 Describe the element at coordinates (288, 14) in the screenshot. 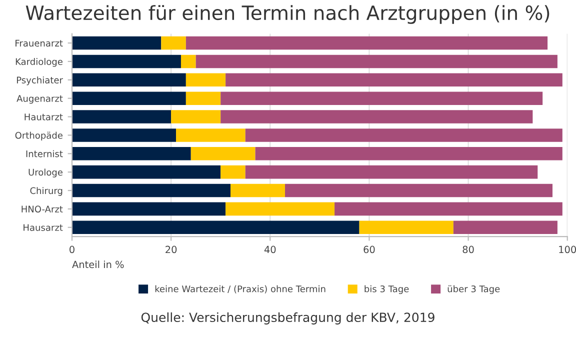

I see `chart-title: Wartezeiten für einen Termin nach Arztgruppen (in %)` at that location.